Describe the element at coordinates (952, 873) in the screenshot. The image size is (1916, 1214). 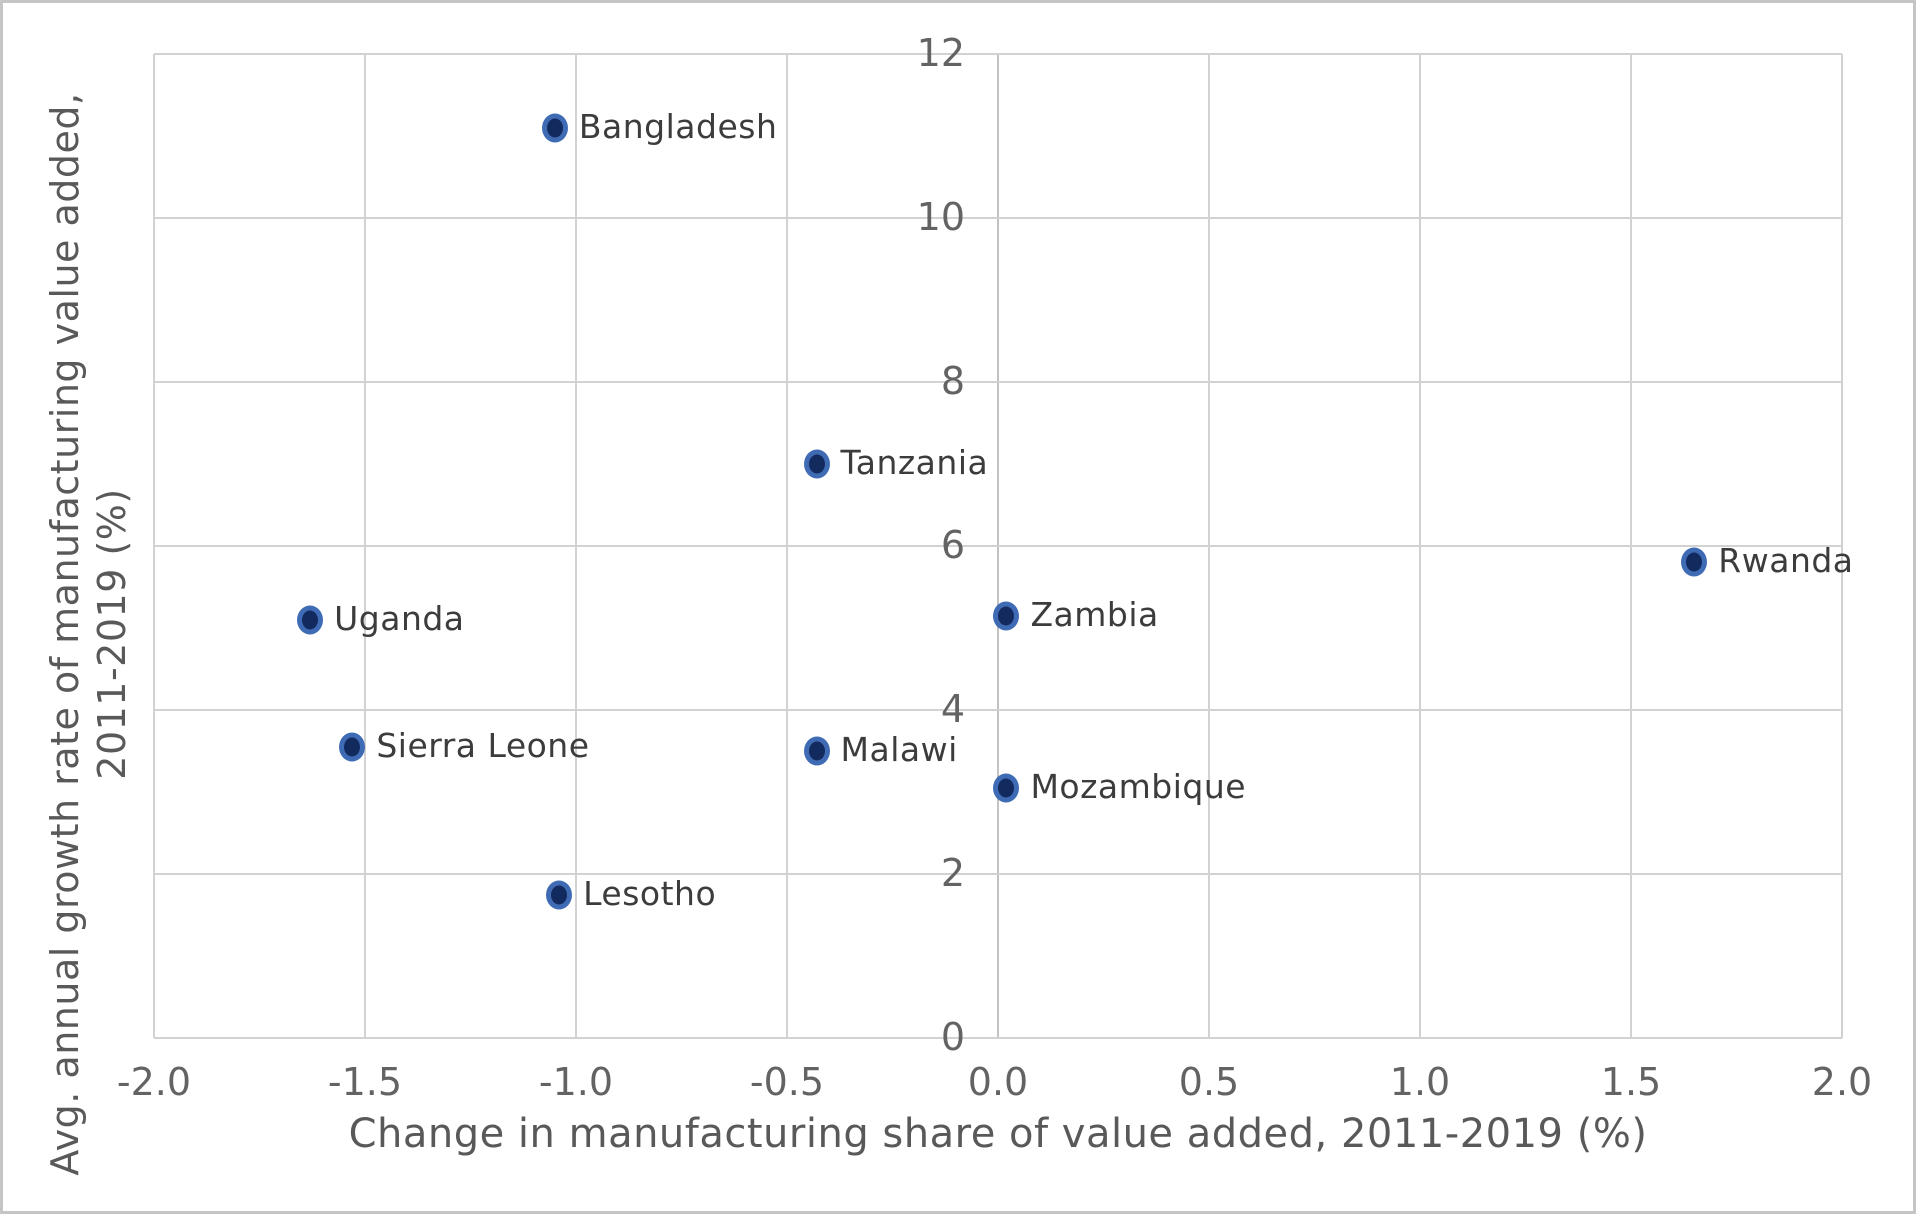
I see `y-tick-label: 2` at that location.